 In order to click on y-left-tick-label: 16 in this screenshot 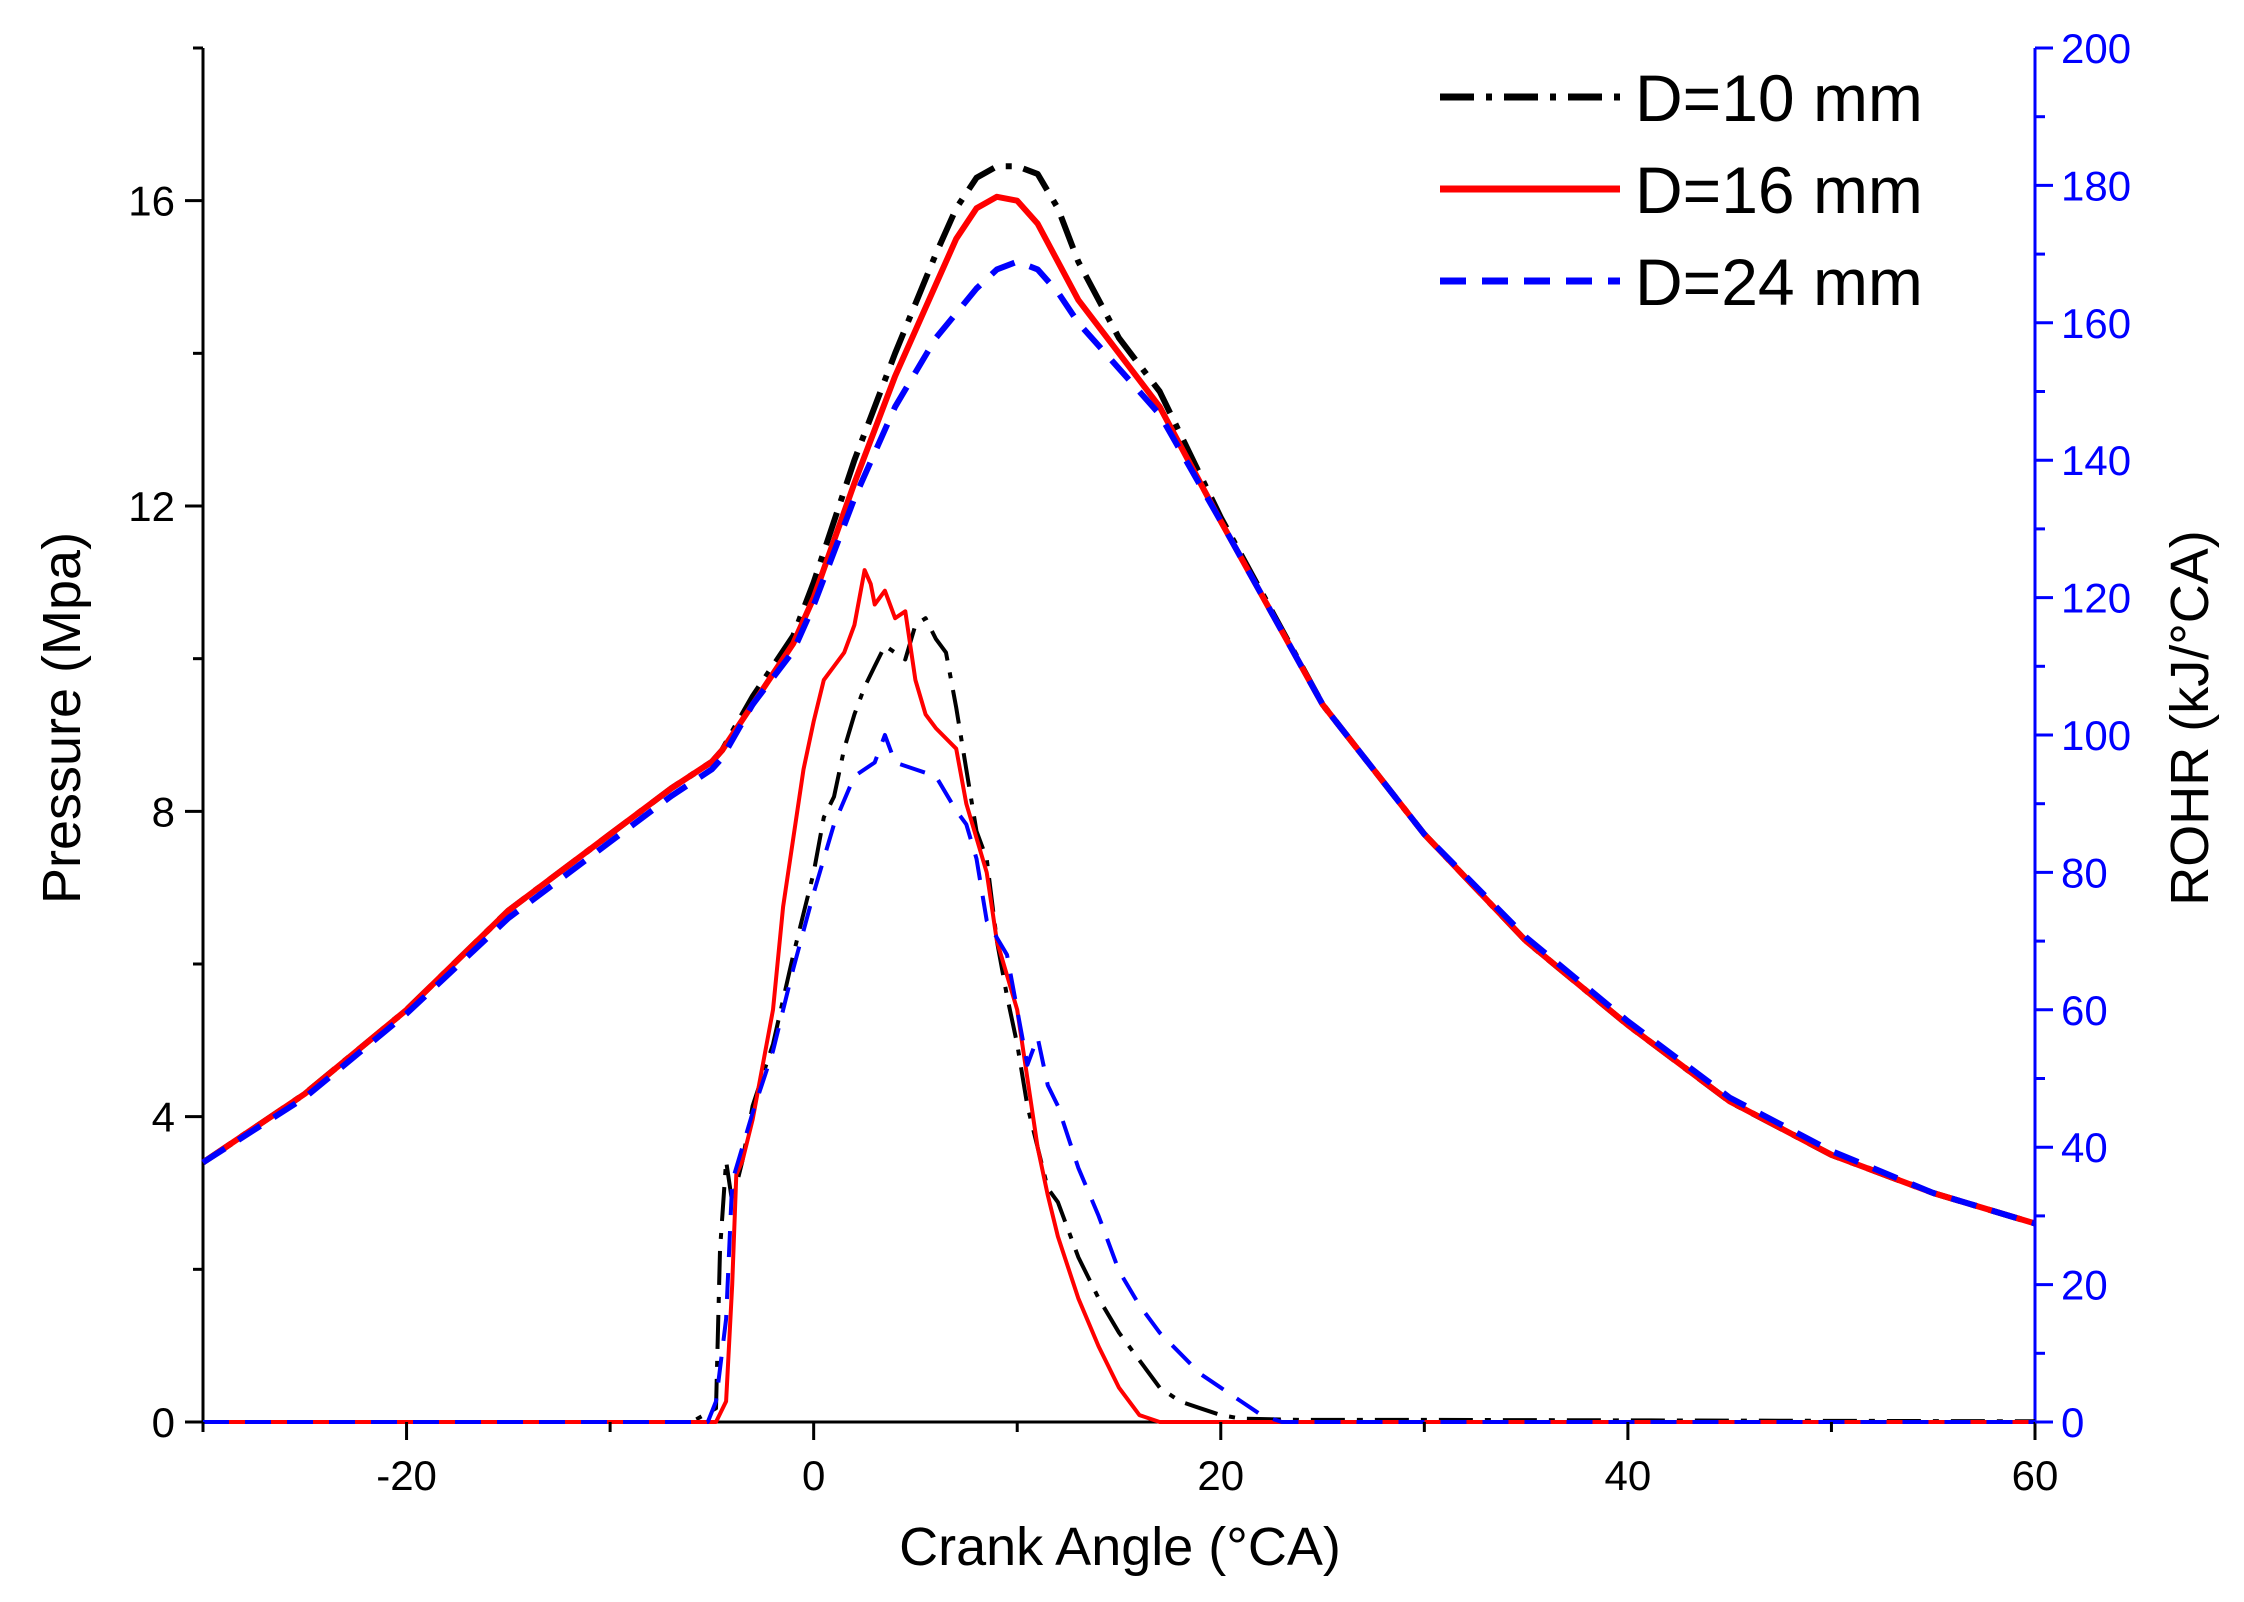, I will do `click(151, 201)`.